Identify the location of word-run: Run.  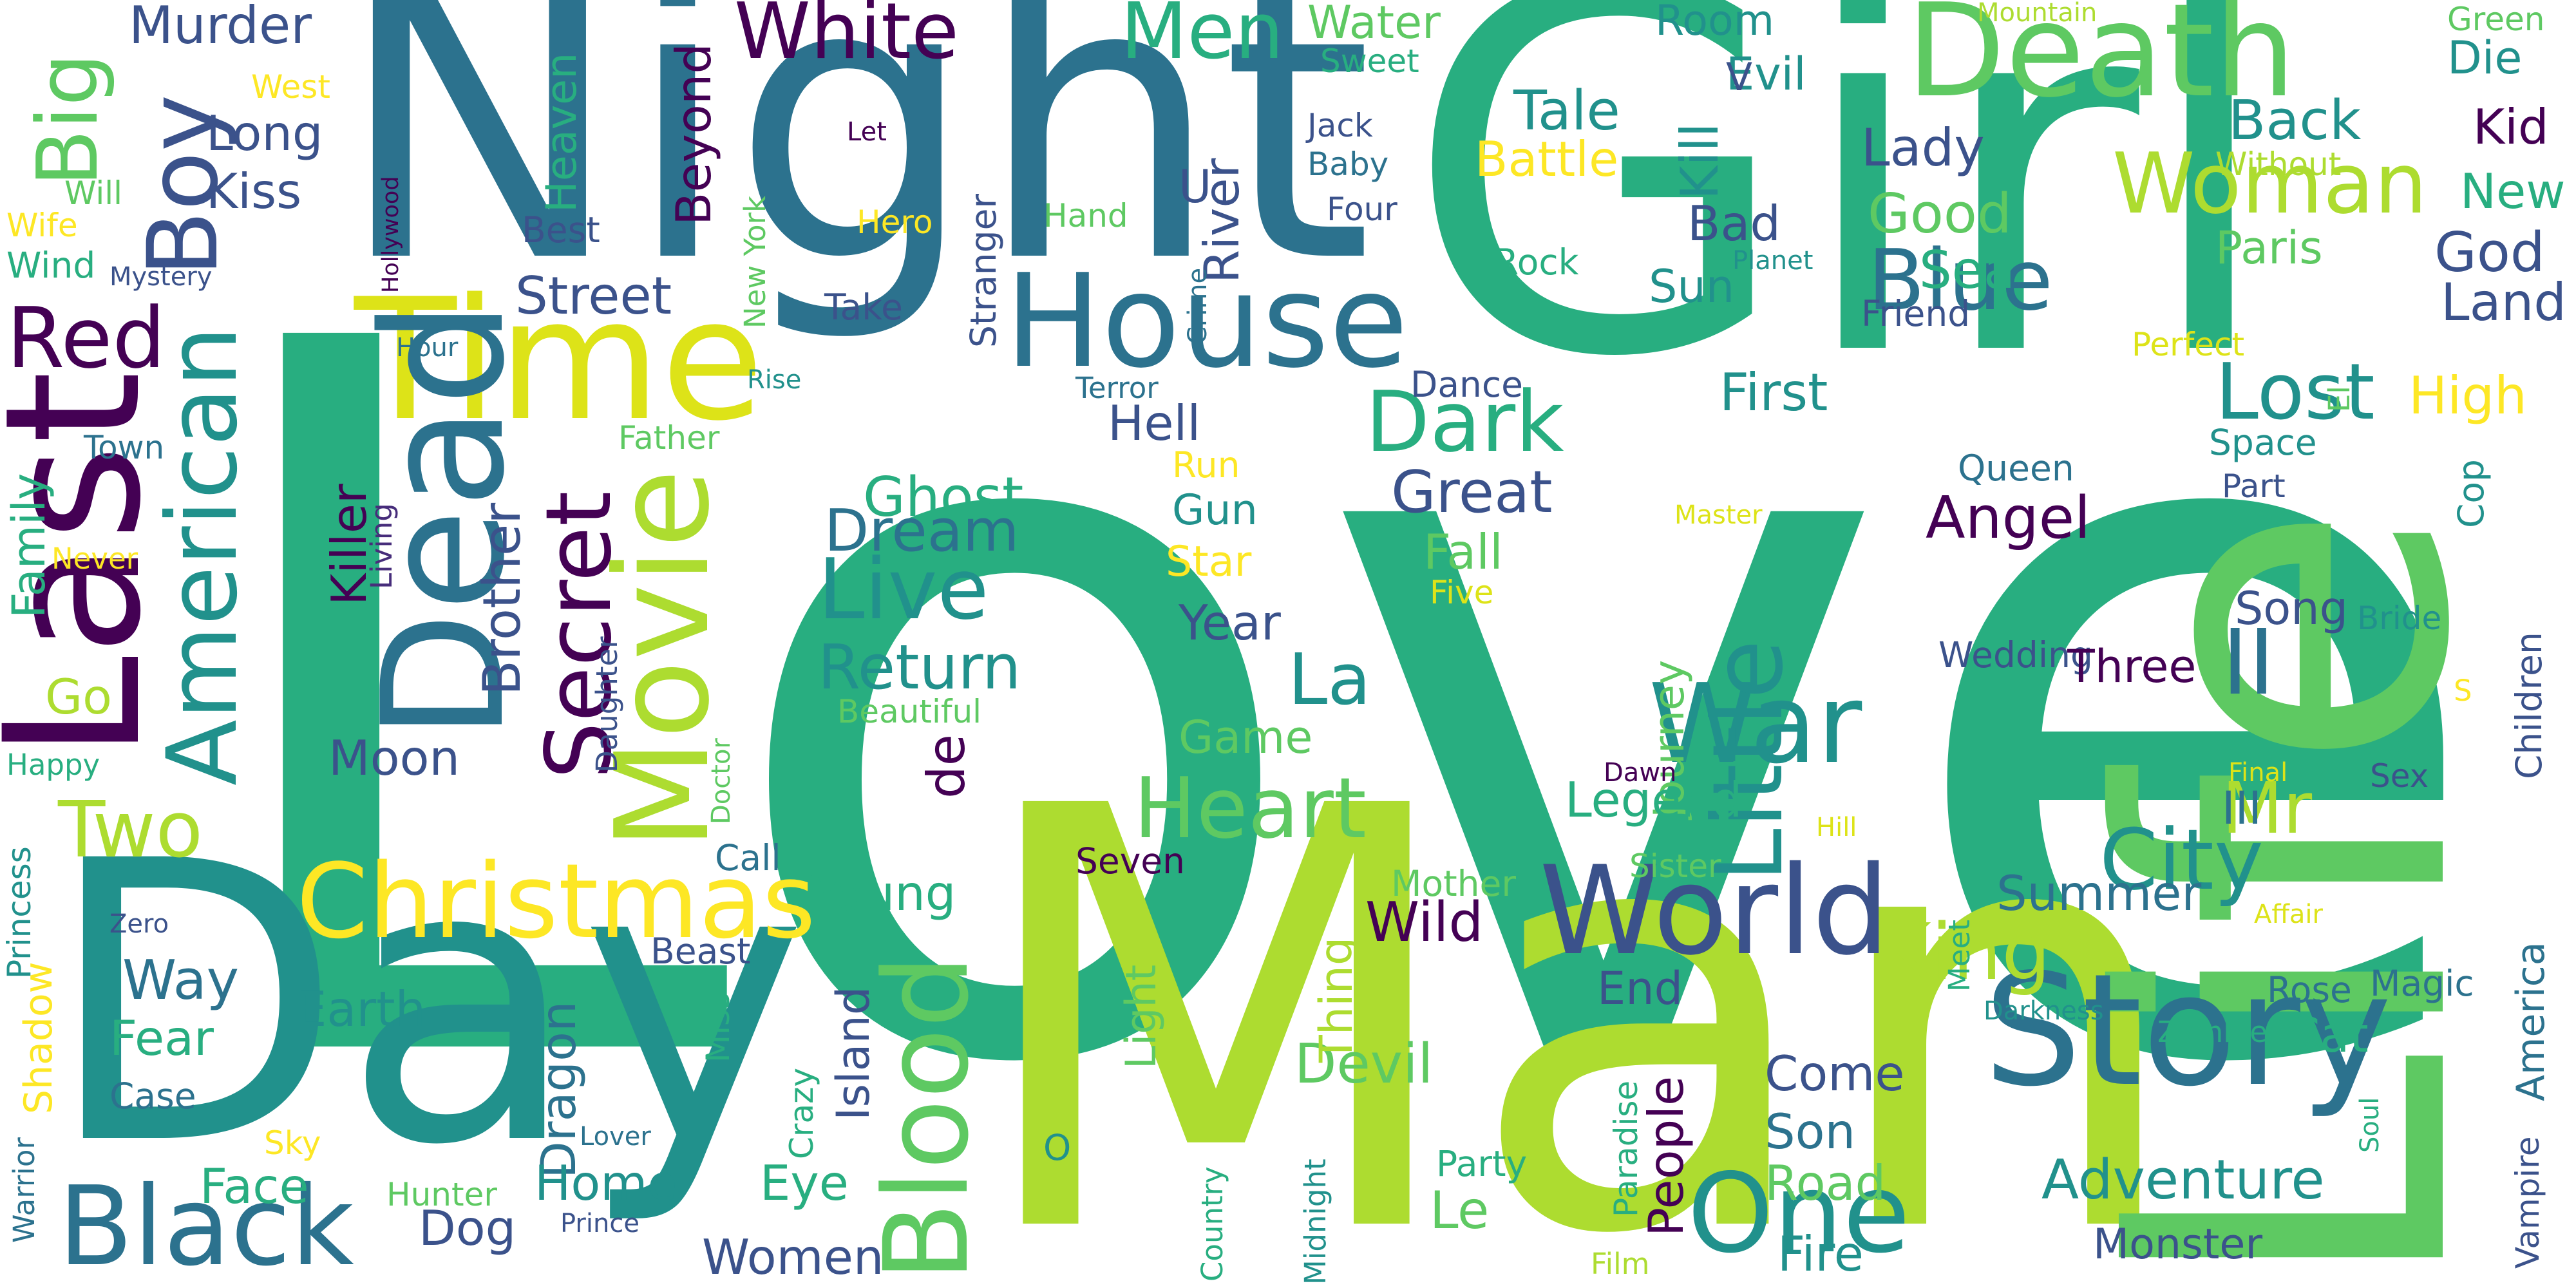
(1206, 465).